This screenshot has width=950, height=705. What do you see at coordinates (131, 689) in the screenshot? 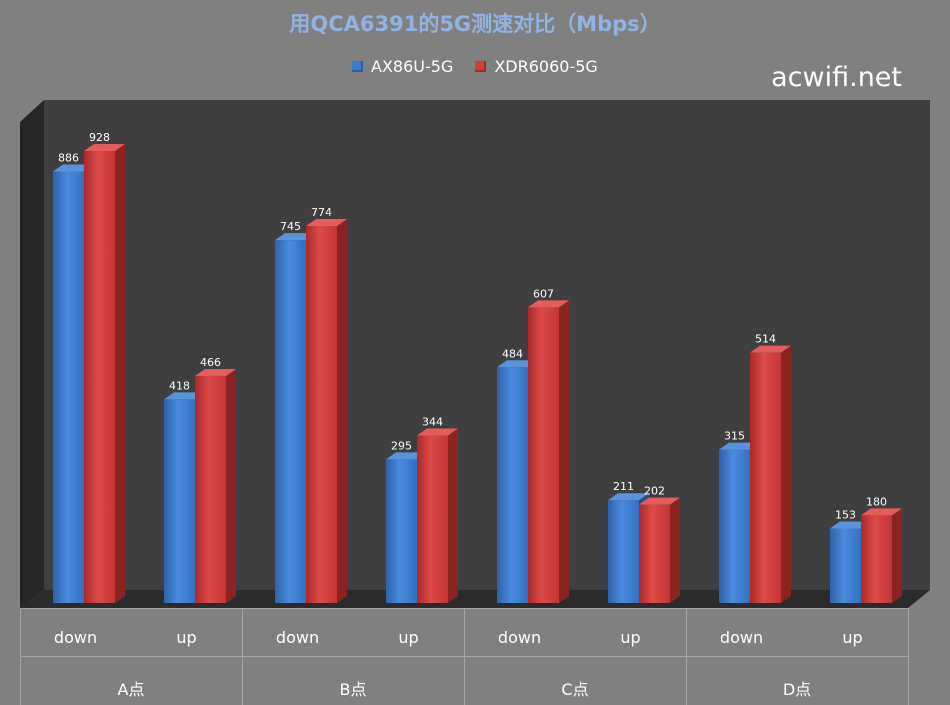
I see `x-group-label: A点` at bounding box center [131, 689].